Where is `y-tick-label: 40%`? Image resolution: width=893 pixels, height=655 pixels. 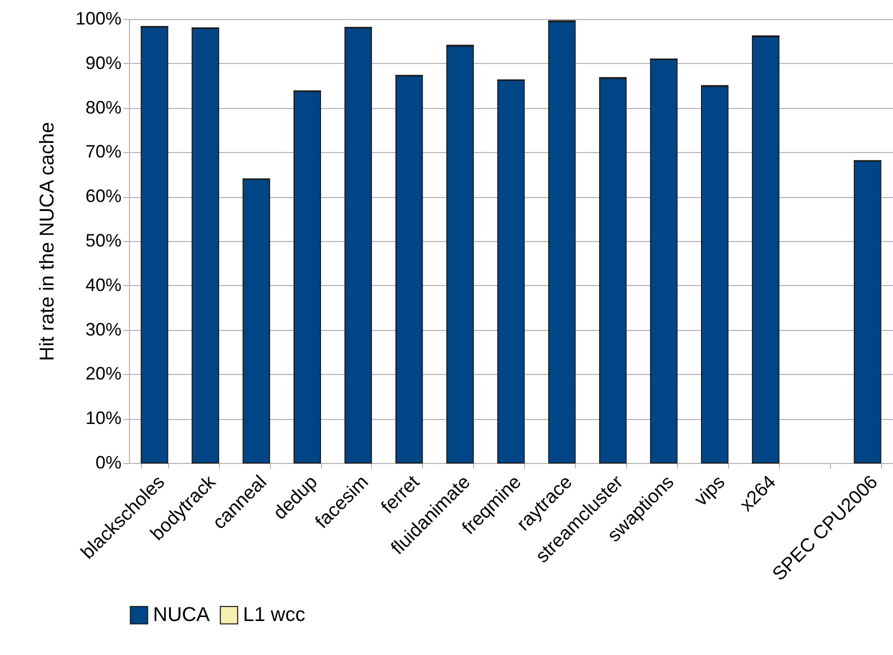
y-tick-label: 40% is located at coordinates (103, 284).